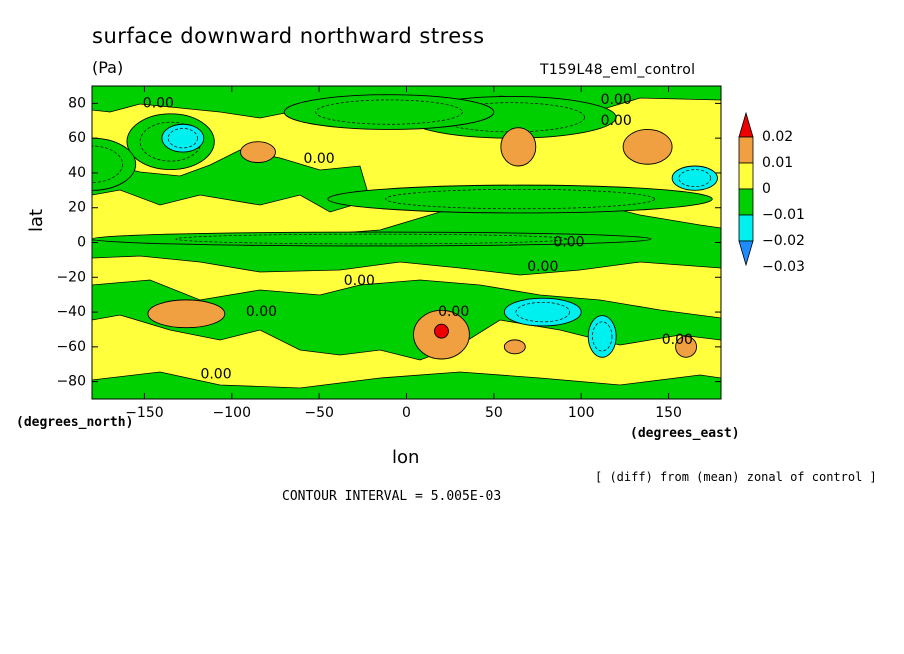 The height and width of the screenshot is (654, 904). Describe the element at coordinates (406, 385) in the screenshot. I see `band-far-south` at that location.